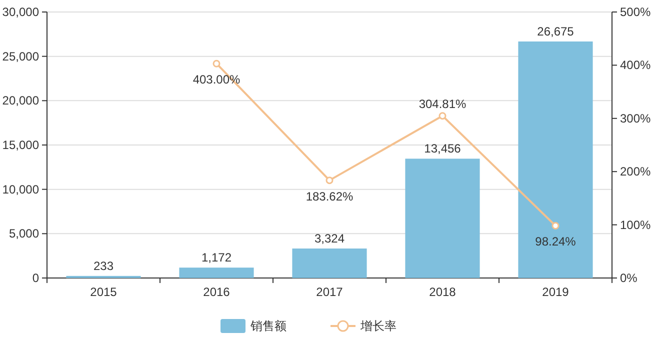 The width and height of the screenshot is (661, 340). What do you see at coordinates (442, 292) in the screenshot?
I see `x-tick-label: 2018` at bounding box center [442, 292].